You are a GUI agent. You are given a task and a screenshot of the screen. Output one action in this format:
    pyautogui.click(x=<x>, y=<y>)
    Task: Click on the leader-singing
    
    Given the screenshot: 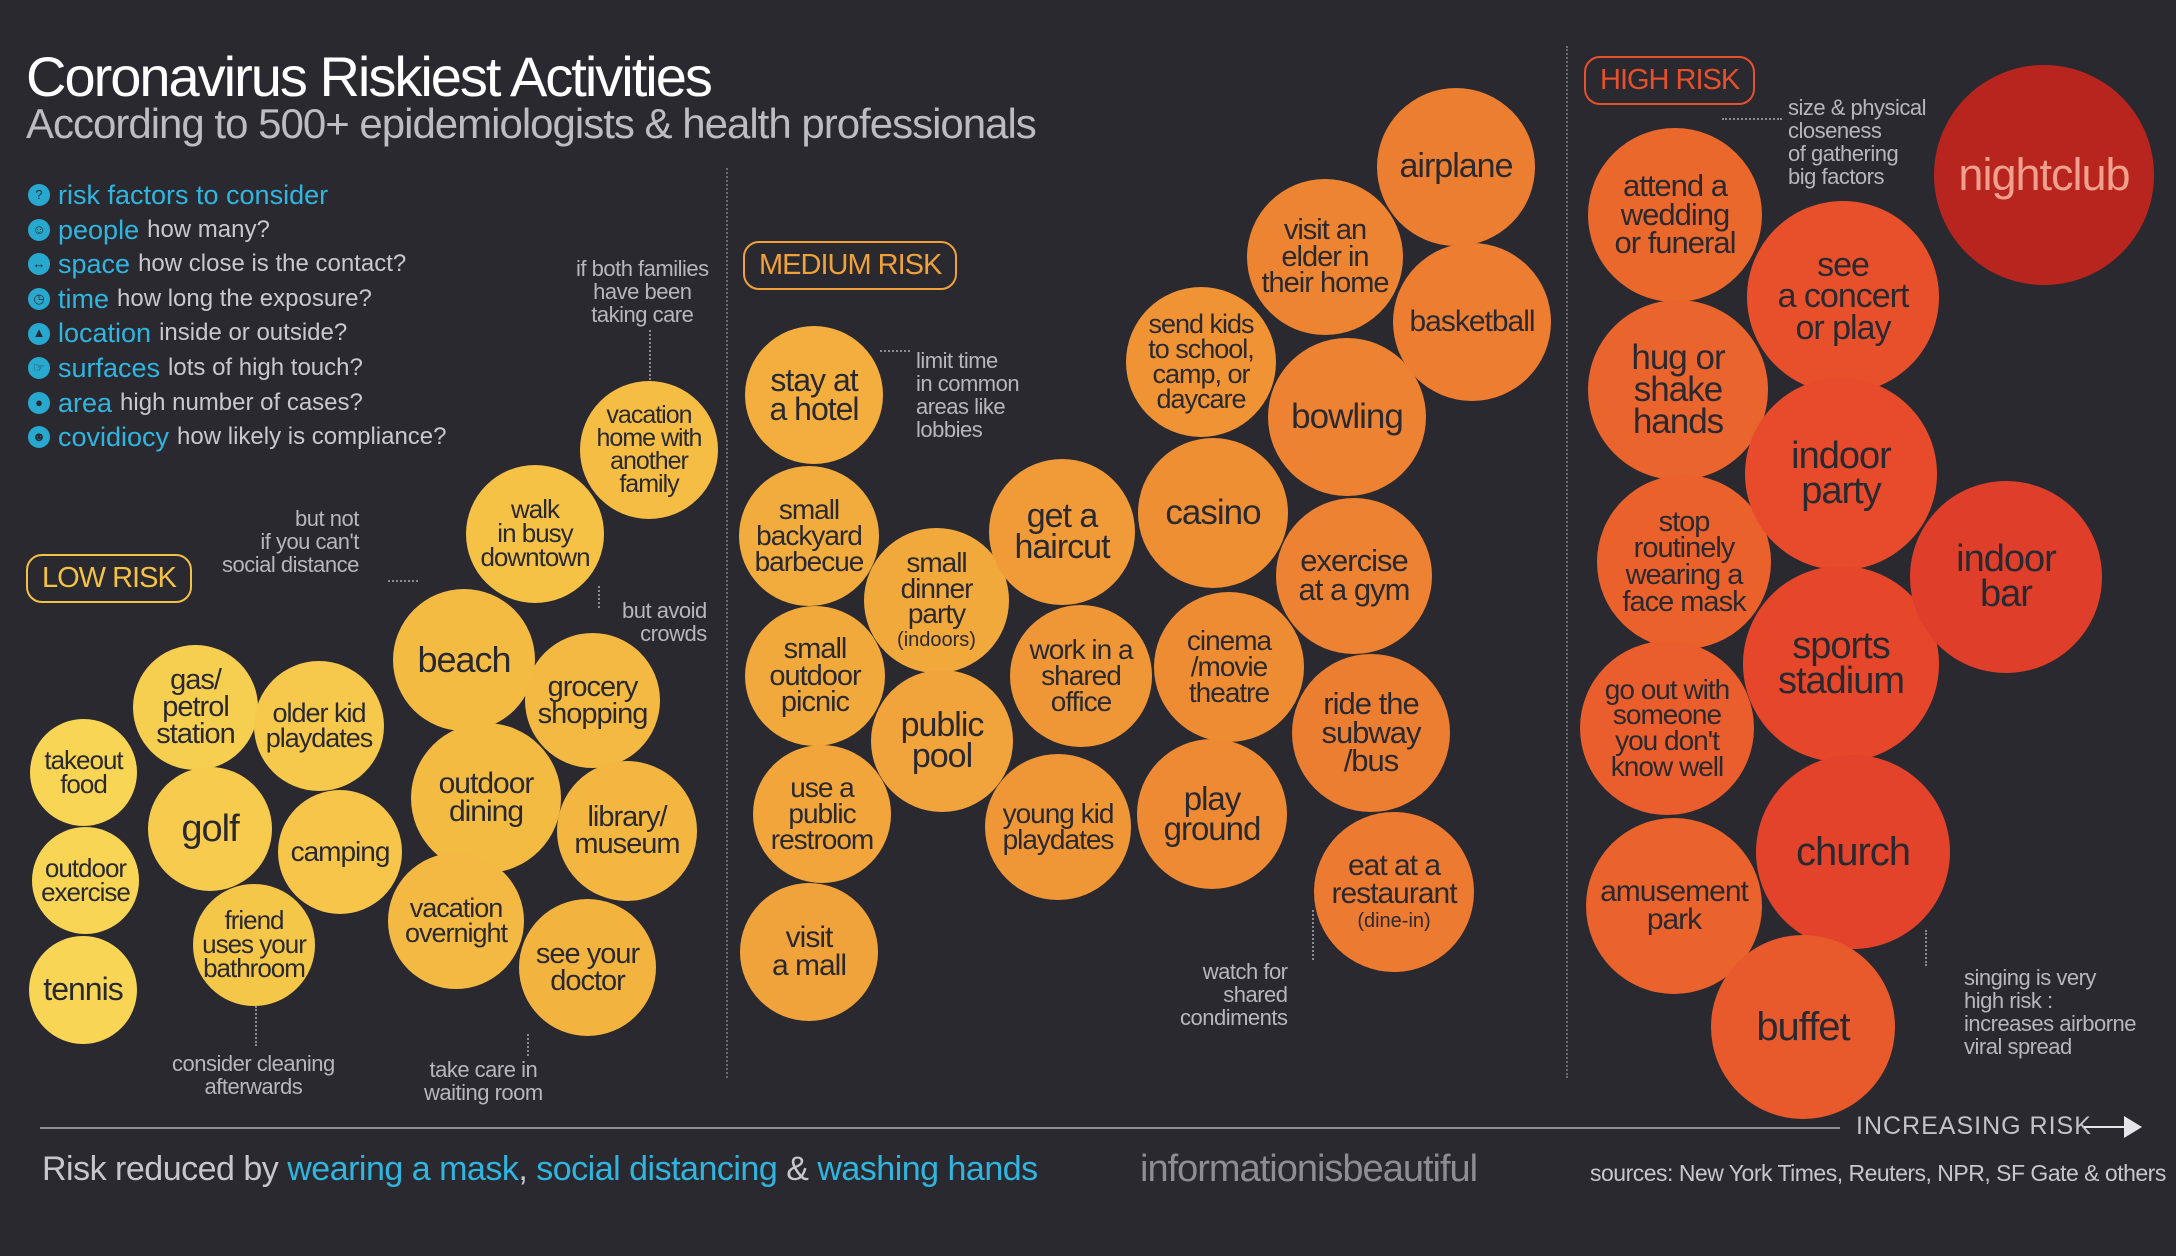 What is the action you would take?
    pyautogui.click(x=1926, y=948)
    